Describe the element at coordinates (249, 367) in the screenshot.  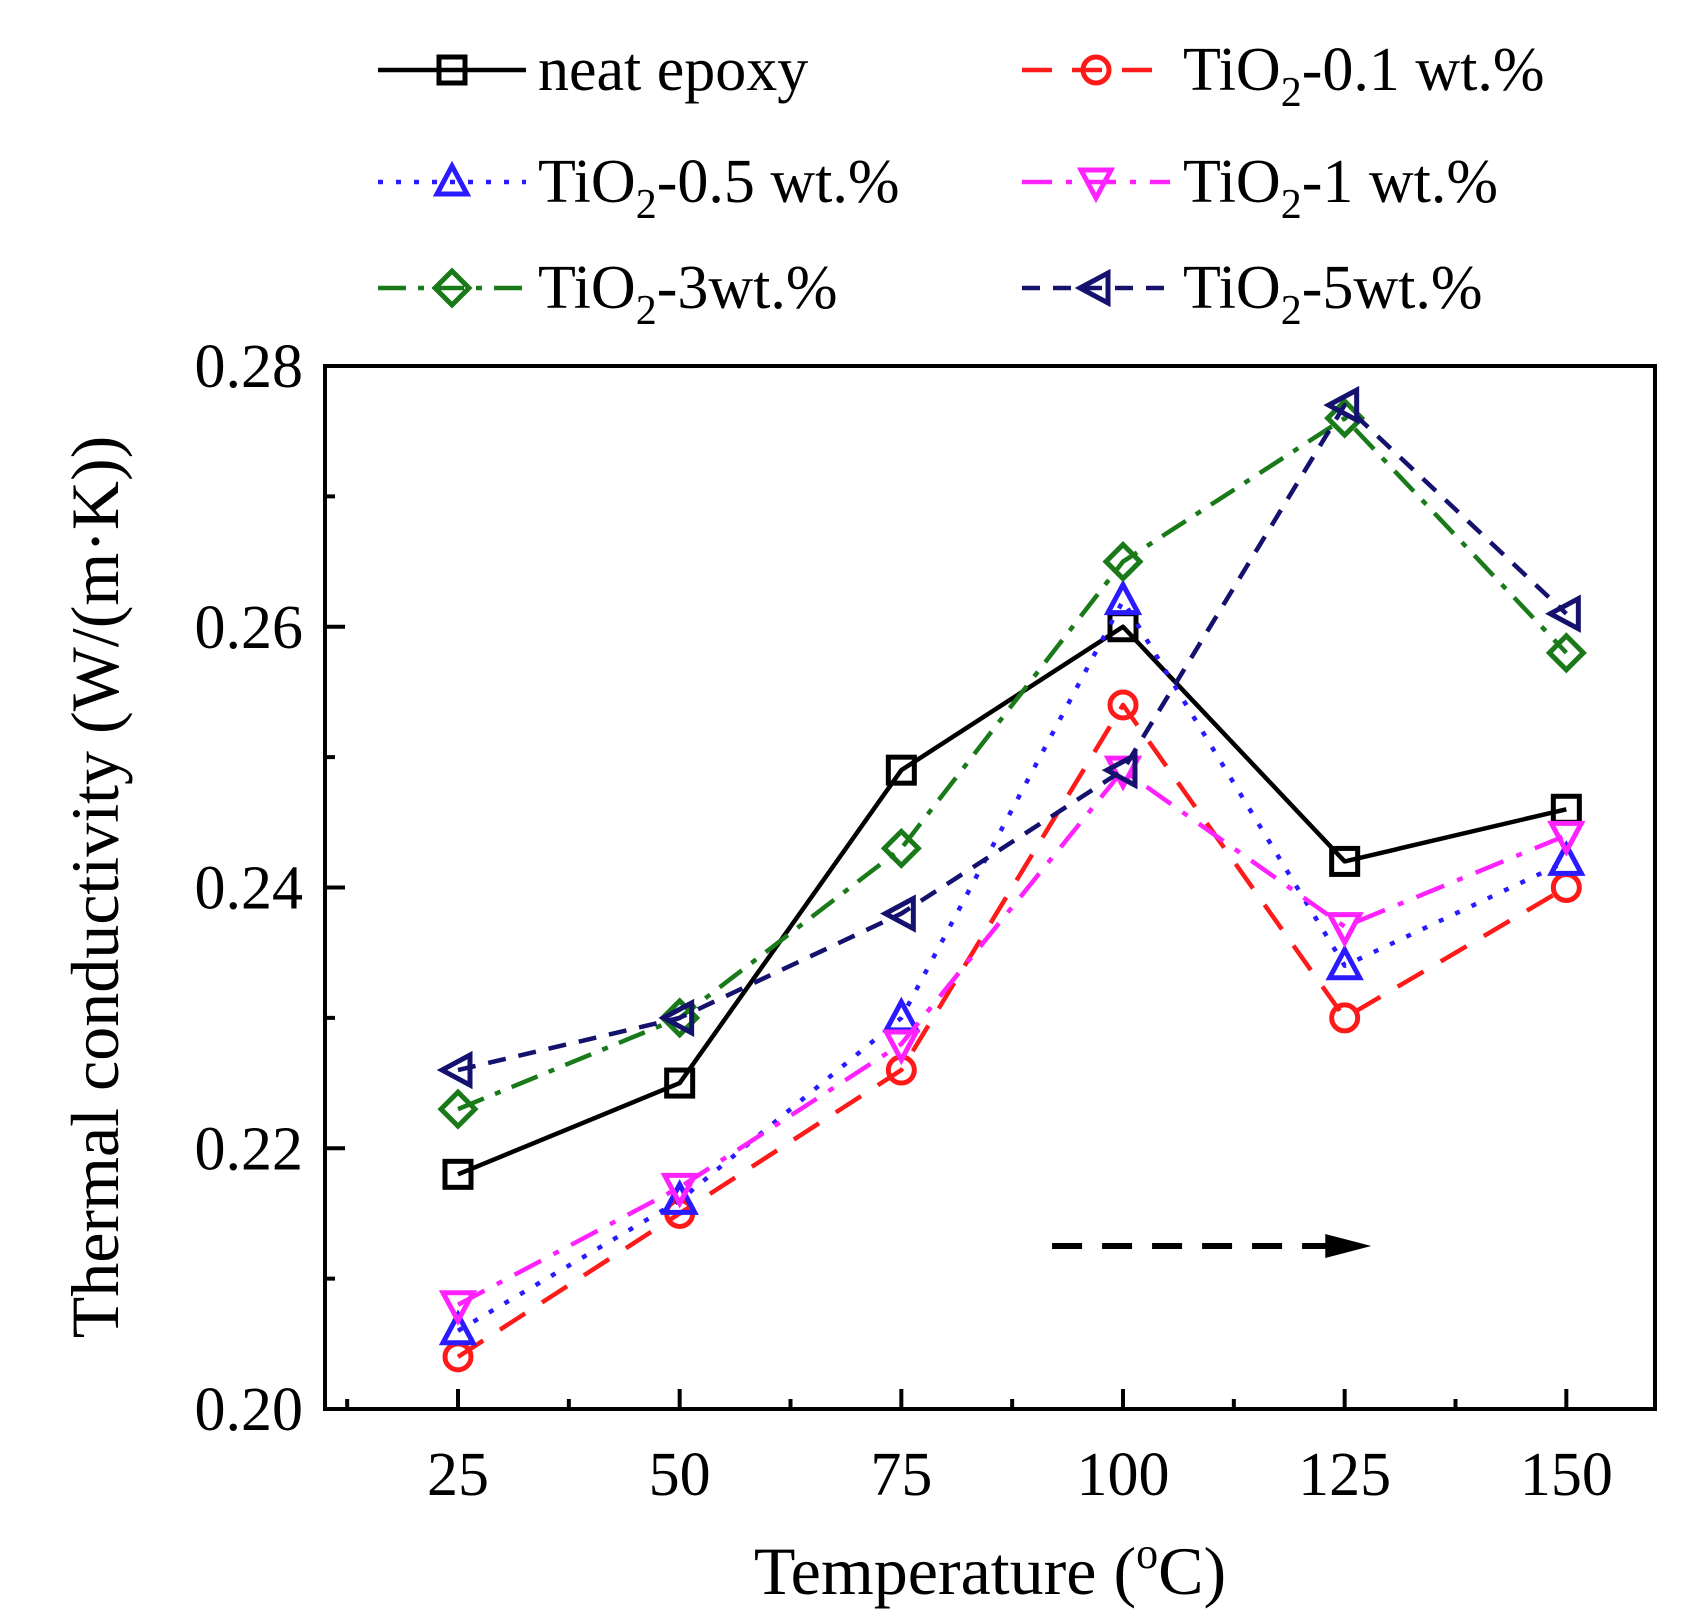
I see `y-tick-label: 0.28` at that location.